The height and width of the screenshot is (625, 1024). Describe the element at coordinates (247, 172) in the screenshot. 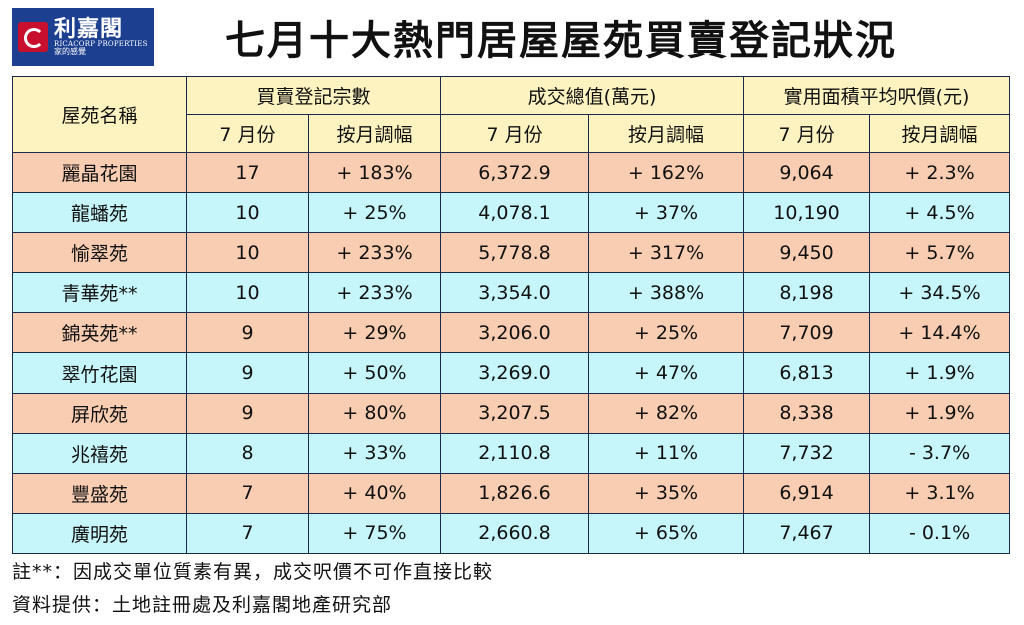

I see `cell-registrations: 17` at that location.